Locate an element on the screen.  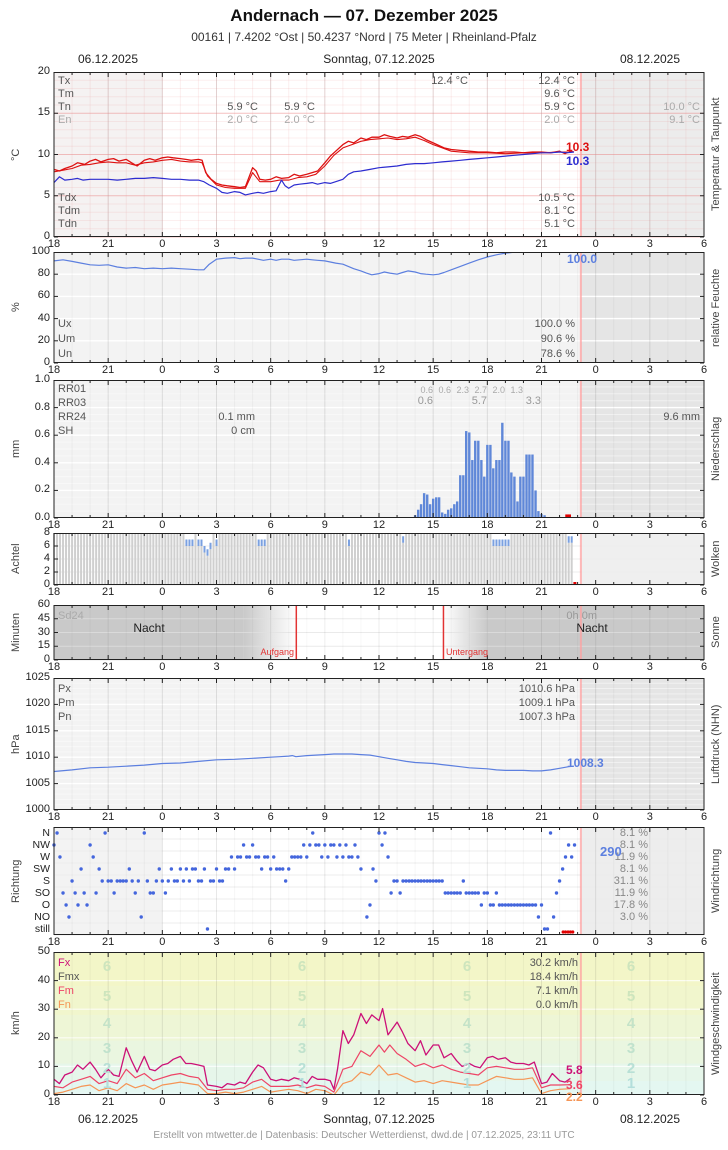
windspeed-xtick: 18 is located at coordinates (487, 1102).